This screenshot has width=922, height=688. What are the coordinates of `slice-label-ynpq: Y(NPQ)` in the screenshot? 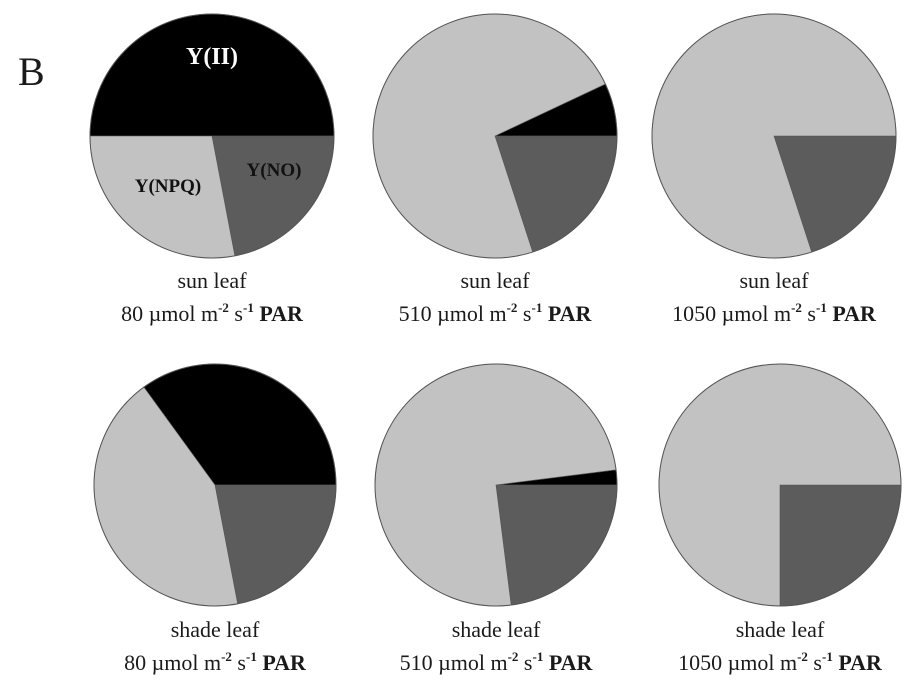 It's located at (168, 186).